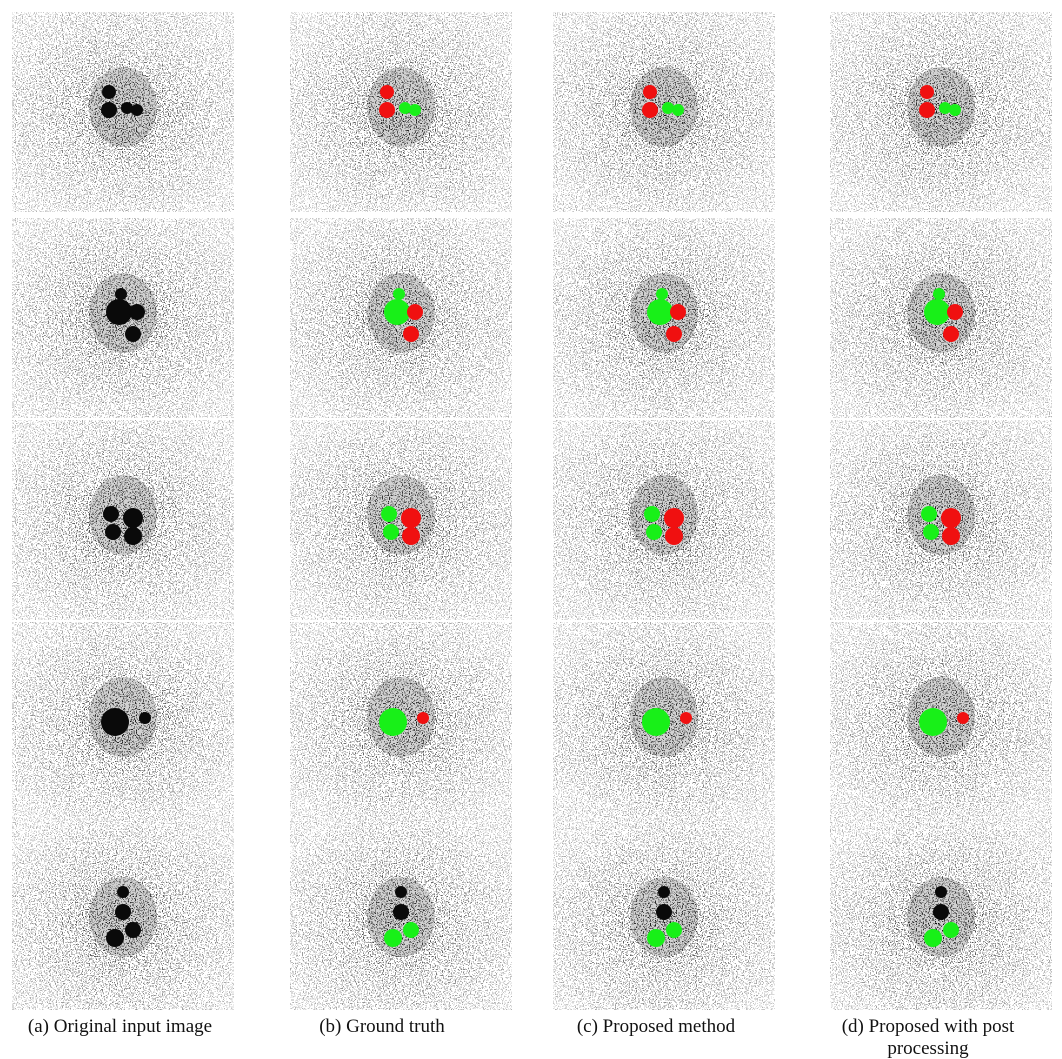 The image size is (1062, 1059). I want to click on caption: (c) Proposed method, so click(656, 1026).